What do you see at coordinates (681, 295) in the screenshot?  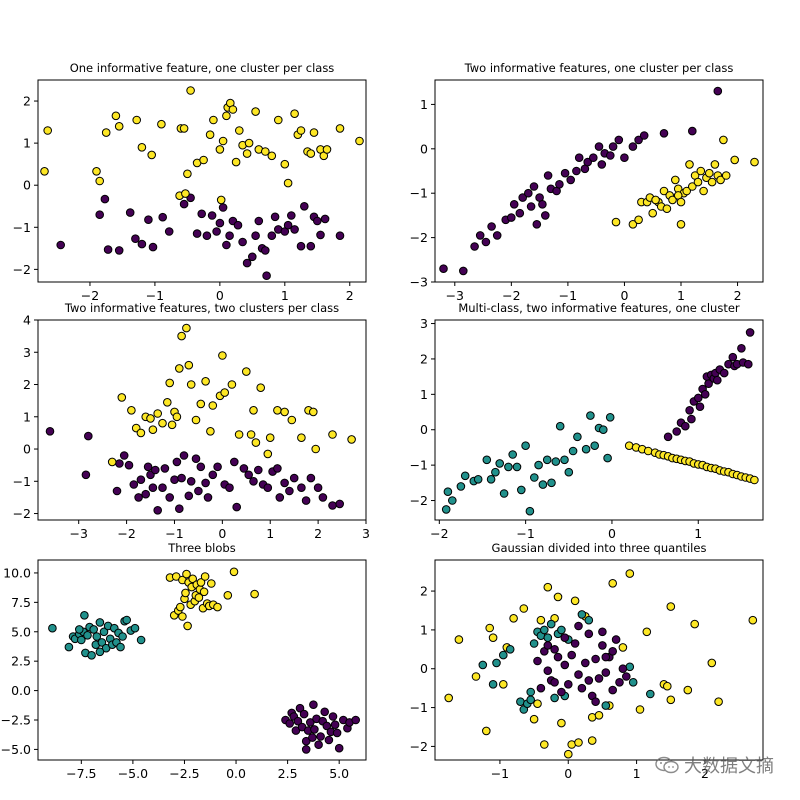 I see `x-tick-label: 1` at bounding box center [681, 295].